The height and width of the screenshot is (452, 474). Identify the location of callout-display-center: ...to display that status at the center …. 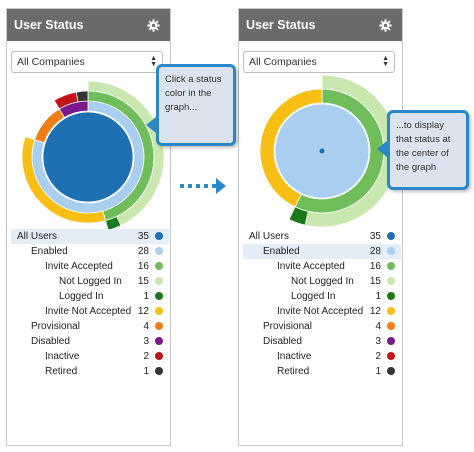
(423, 150).